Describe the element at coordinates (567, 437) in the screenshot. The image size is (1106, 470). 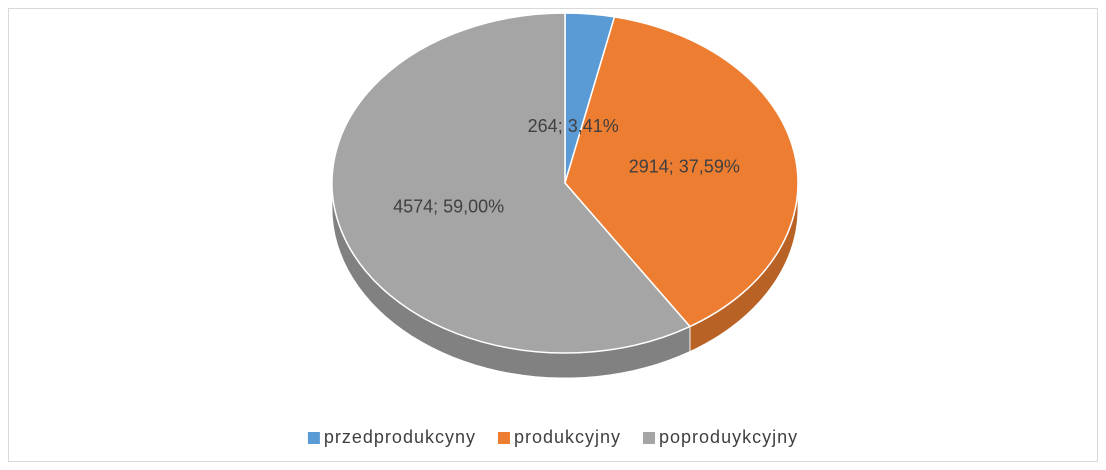
I see `legend-label: produkcyjny` at that location.